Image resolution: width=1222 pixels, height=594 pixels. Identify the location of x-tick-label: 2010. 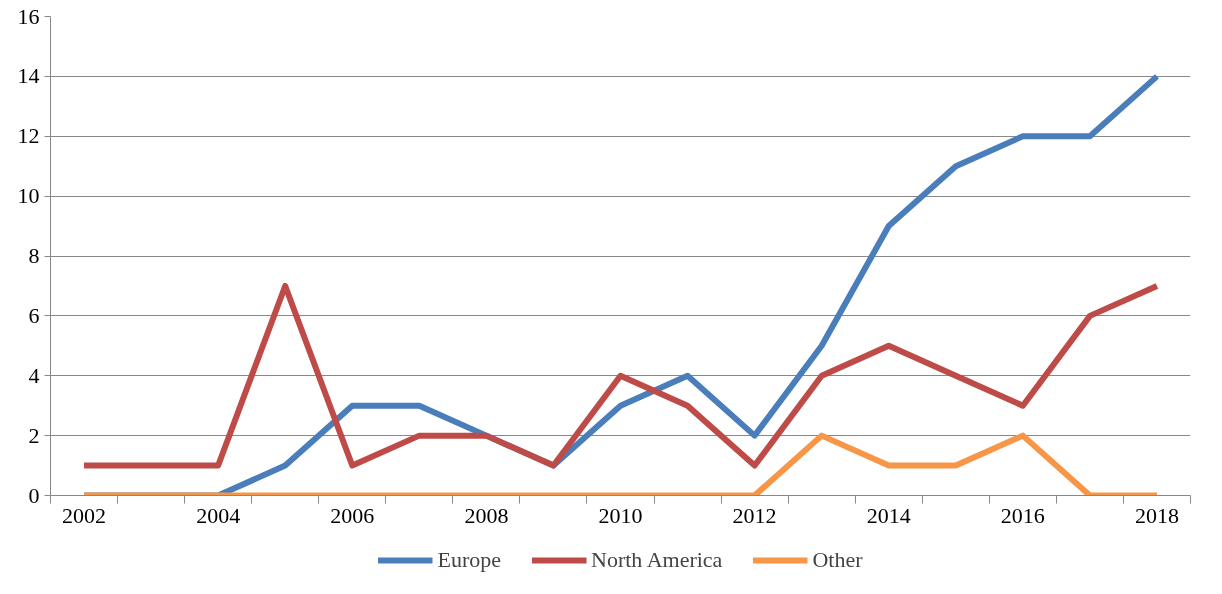
(620, 515).